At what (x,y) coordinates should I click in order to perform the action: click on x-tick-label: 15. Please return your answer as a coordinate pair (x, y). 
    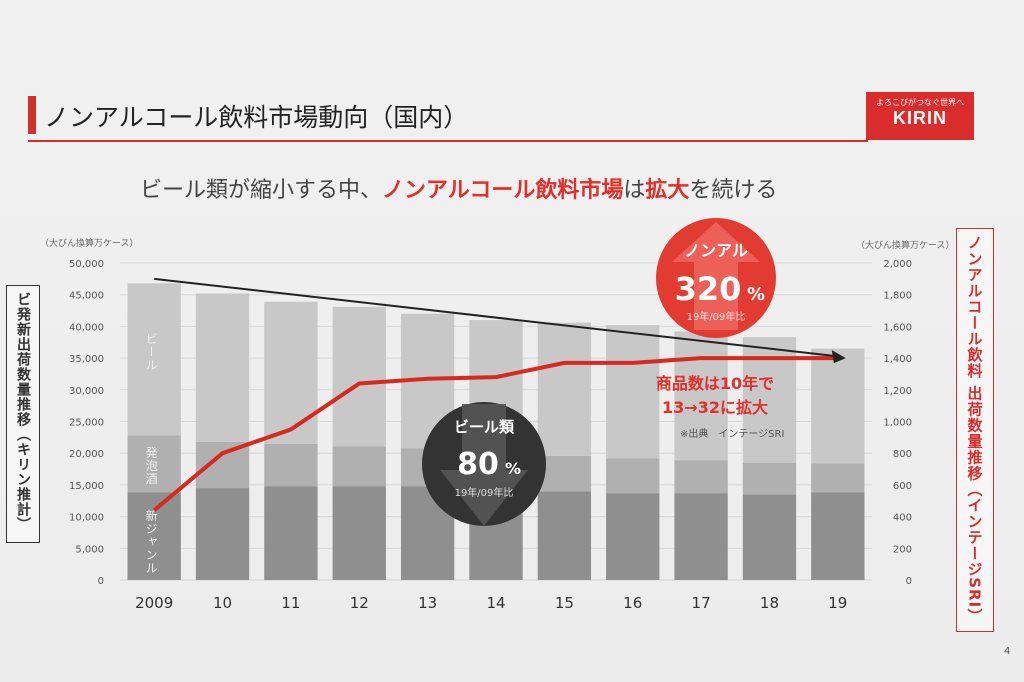
    Looking at the image, I should click on (564, 603).